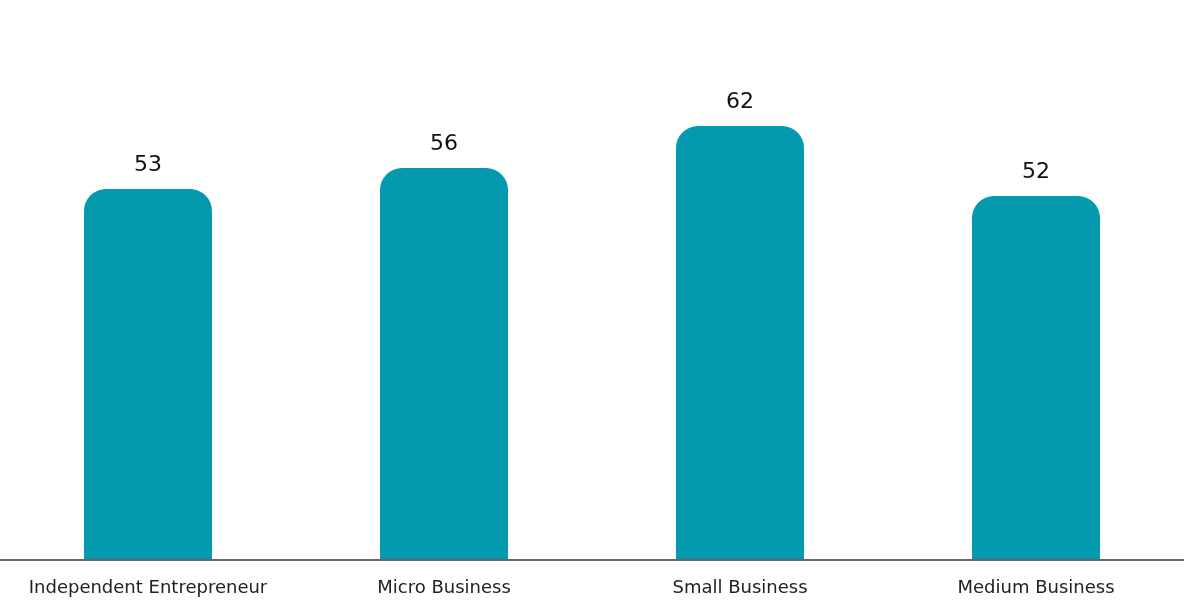 This screenshot has width=1184, height=606. I want to click on data-label: 52, so click(1036, 170).